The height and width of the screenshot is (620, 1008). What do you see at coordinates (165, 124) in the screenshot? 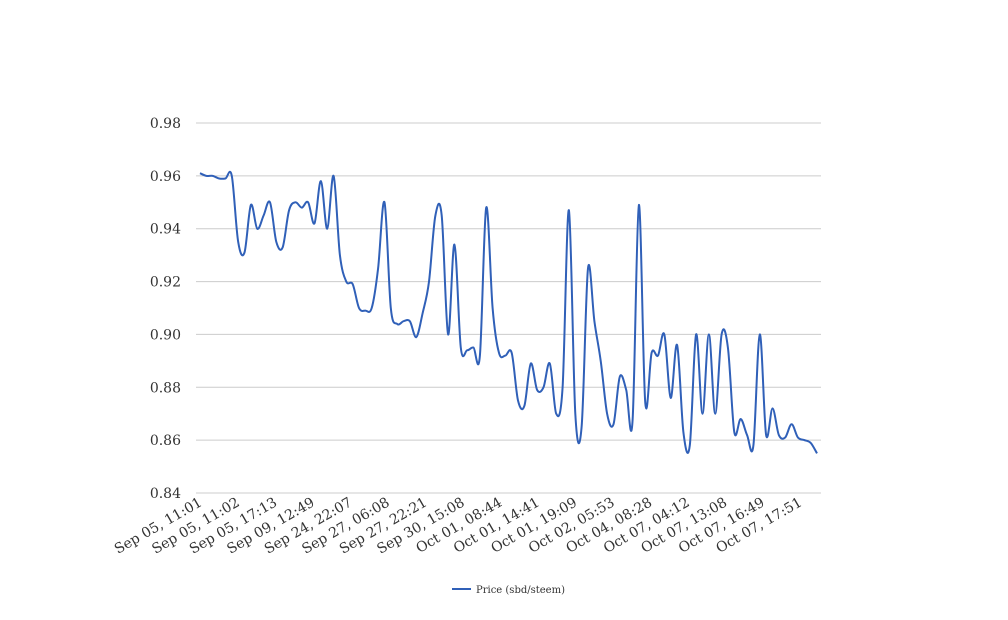
I see `y-tick-label: 0.98` at bounding box center [165, 124].